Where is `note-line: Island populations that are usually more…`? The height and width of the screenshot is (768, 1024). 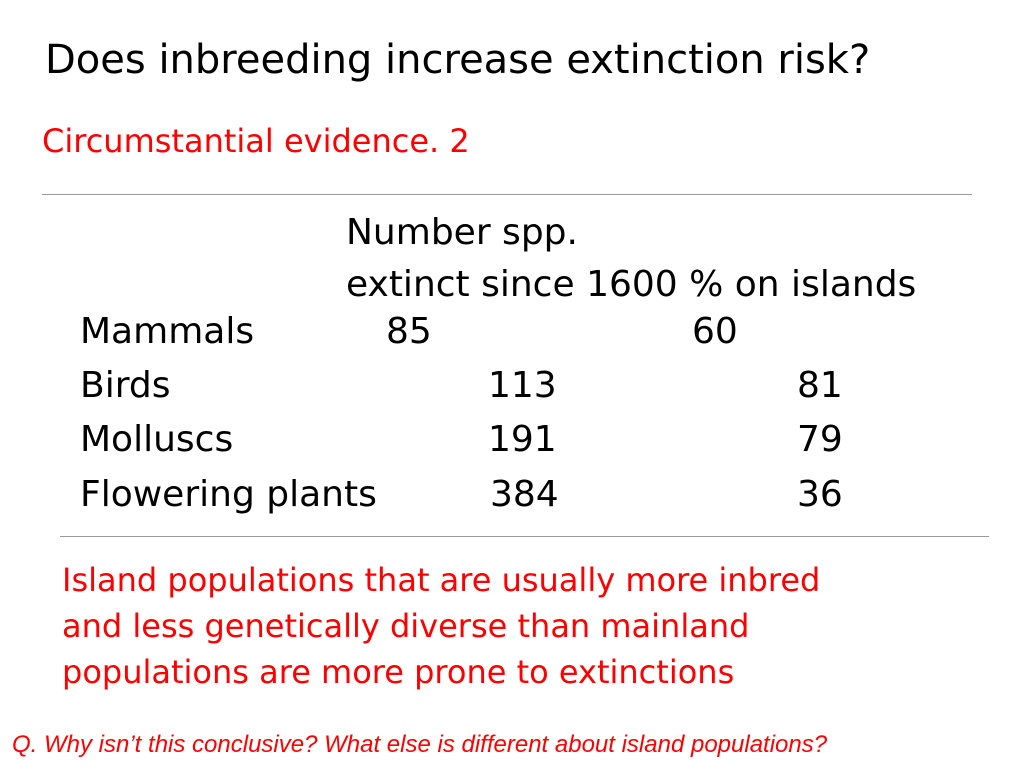 note-line: Island populations that are usually more… is located at coordinates (441, 580).